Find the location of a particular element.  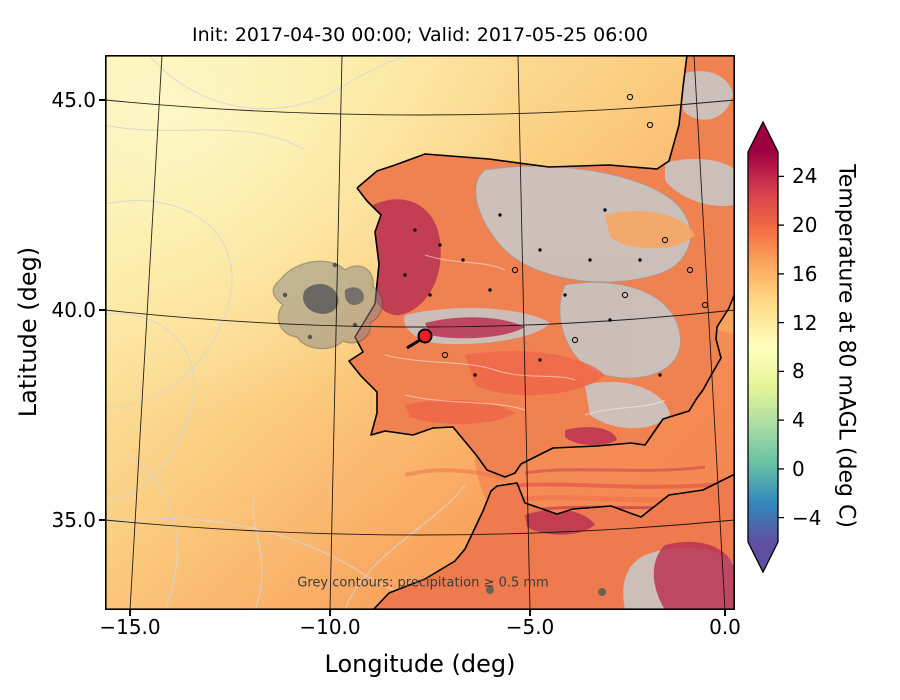

colorbar is located at coordinates (768, 348).